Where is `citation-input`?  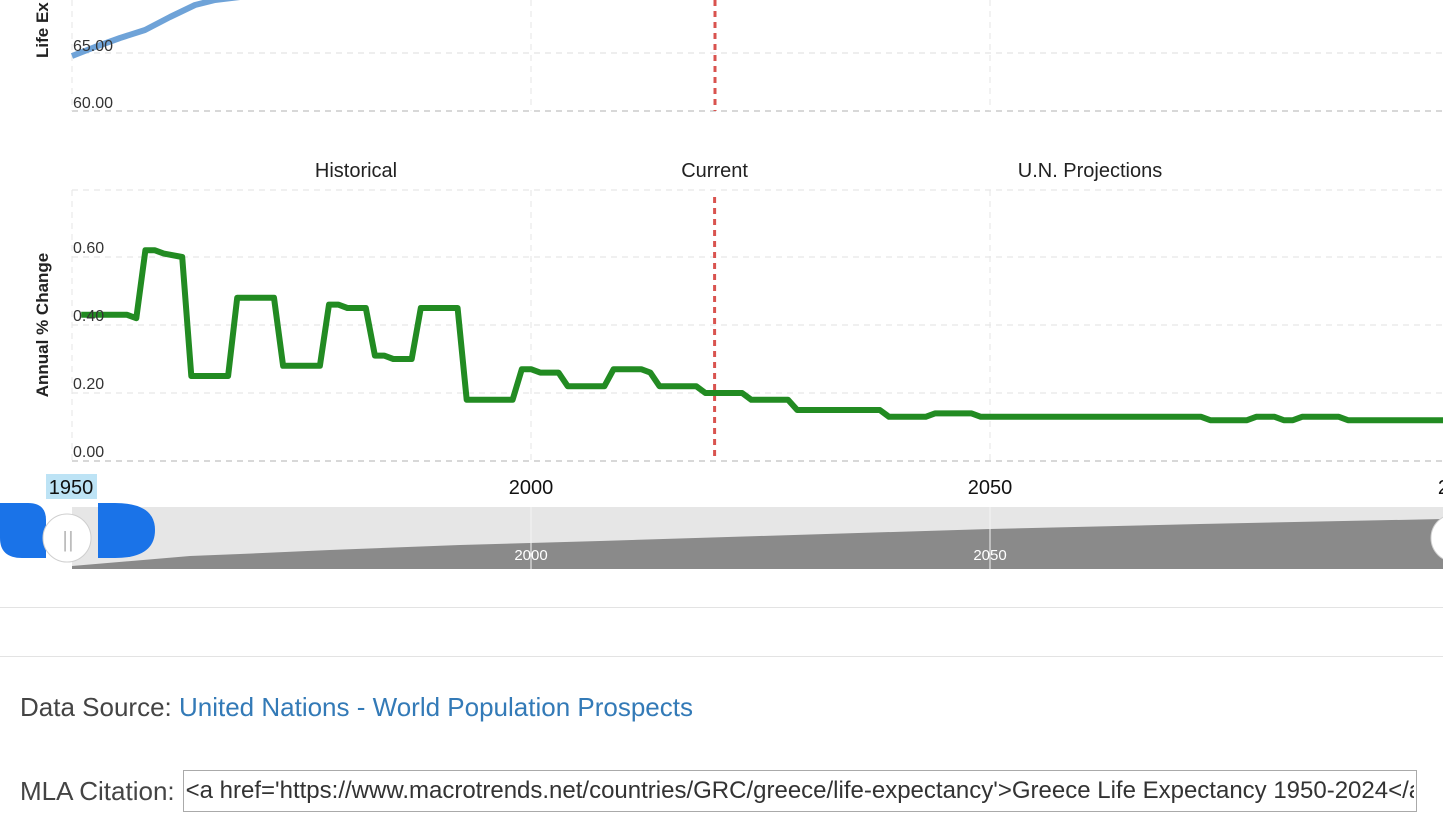 citation-input is located at coordinates (799, 791).